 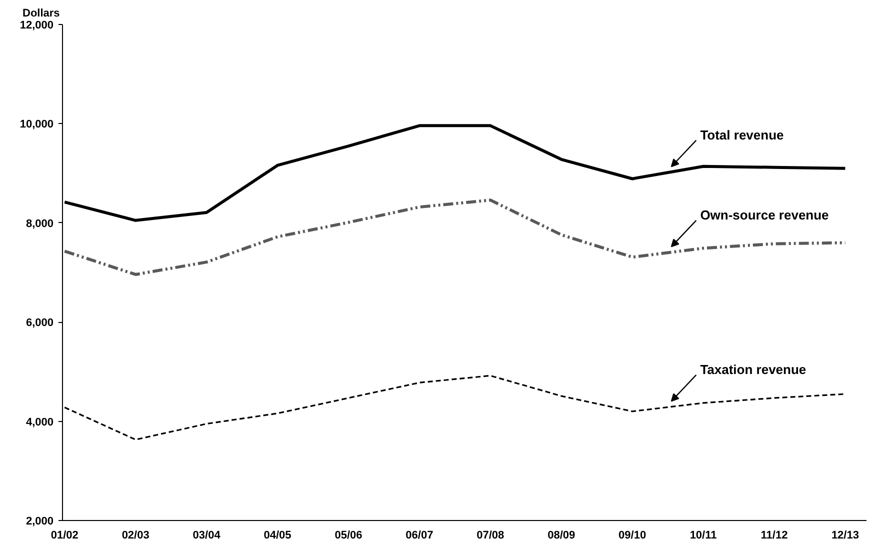 What do you see at coordinates (40, 422) in the screenshot?
I see `y-tick-label: 4,000` at bounding box center [40, 422].